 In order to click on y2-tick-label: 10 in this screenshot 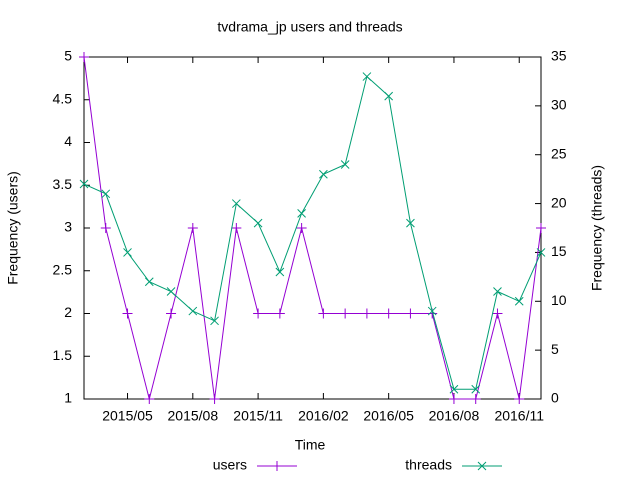, I will do `click(559, 300)`.